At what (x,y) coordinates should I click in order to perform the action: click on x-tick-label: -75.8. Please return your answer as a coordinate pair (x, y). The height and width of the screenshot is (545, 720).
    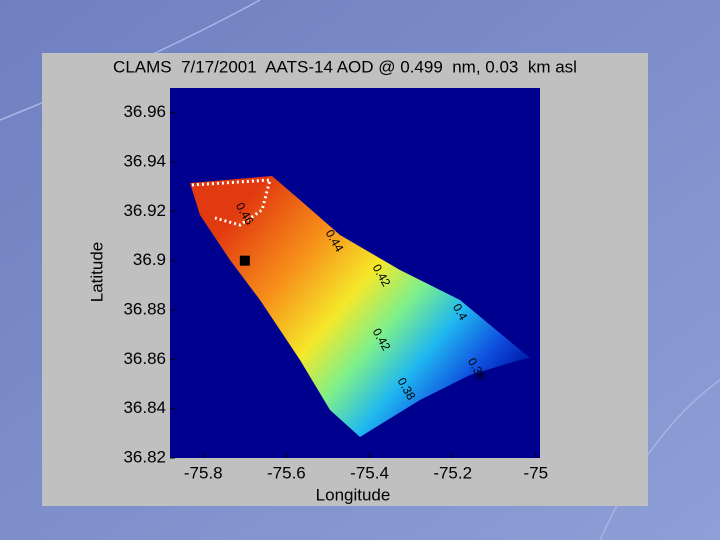
    Looking at the image, I should click on (203, 472).